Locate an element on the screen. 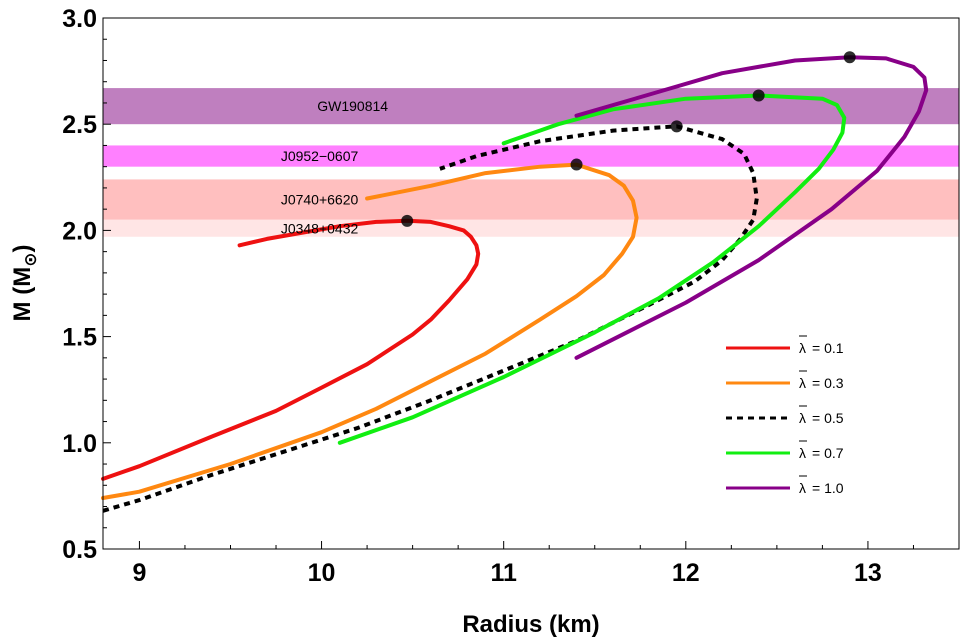 The height and width of the screenshot is (641, 960). maximum-mass-markers is located at coordinates (628, 139).